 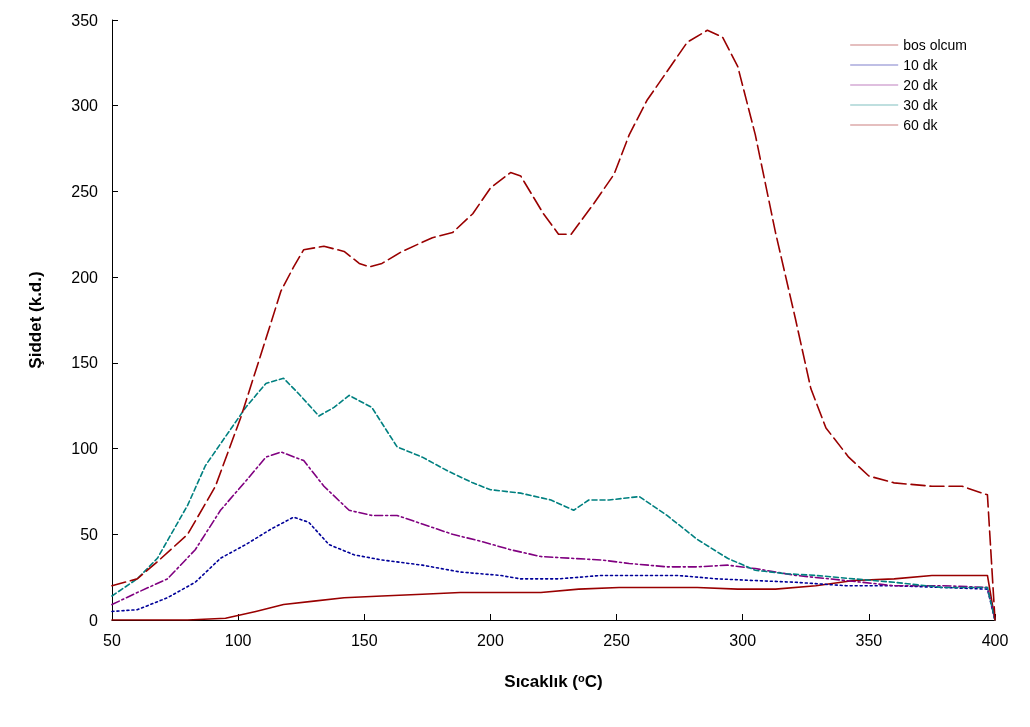 What do you see at coordinates (112, 640) in the screenshot?
I see `x-tick-label: 50` at bounding box center [112, 640].